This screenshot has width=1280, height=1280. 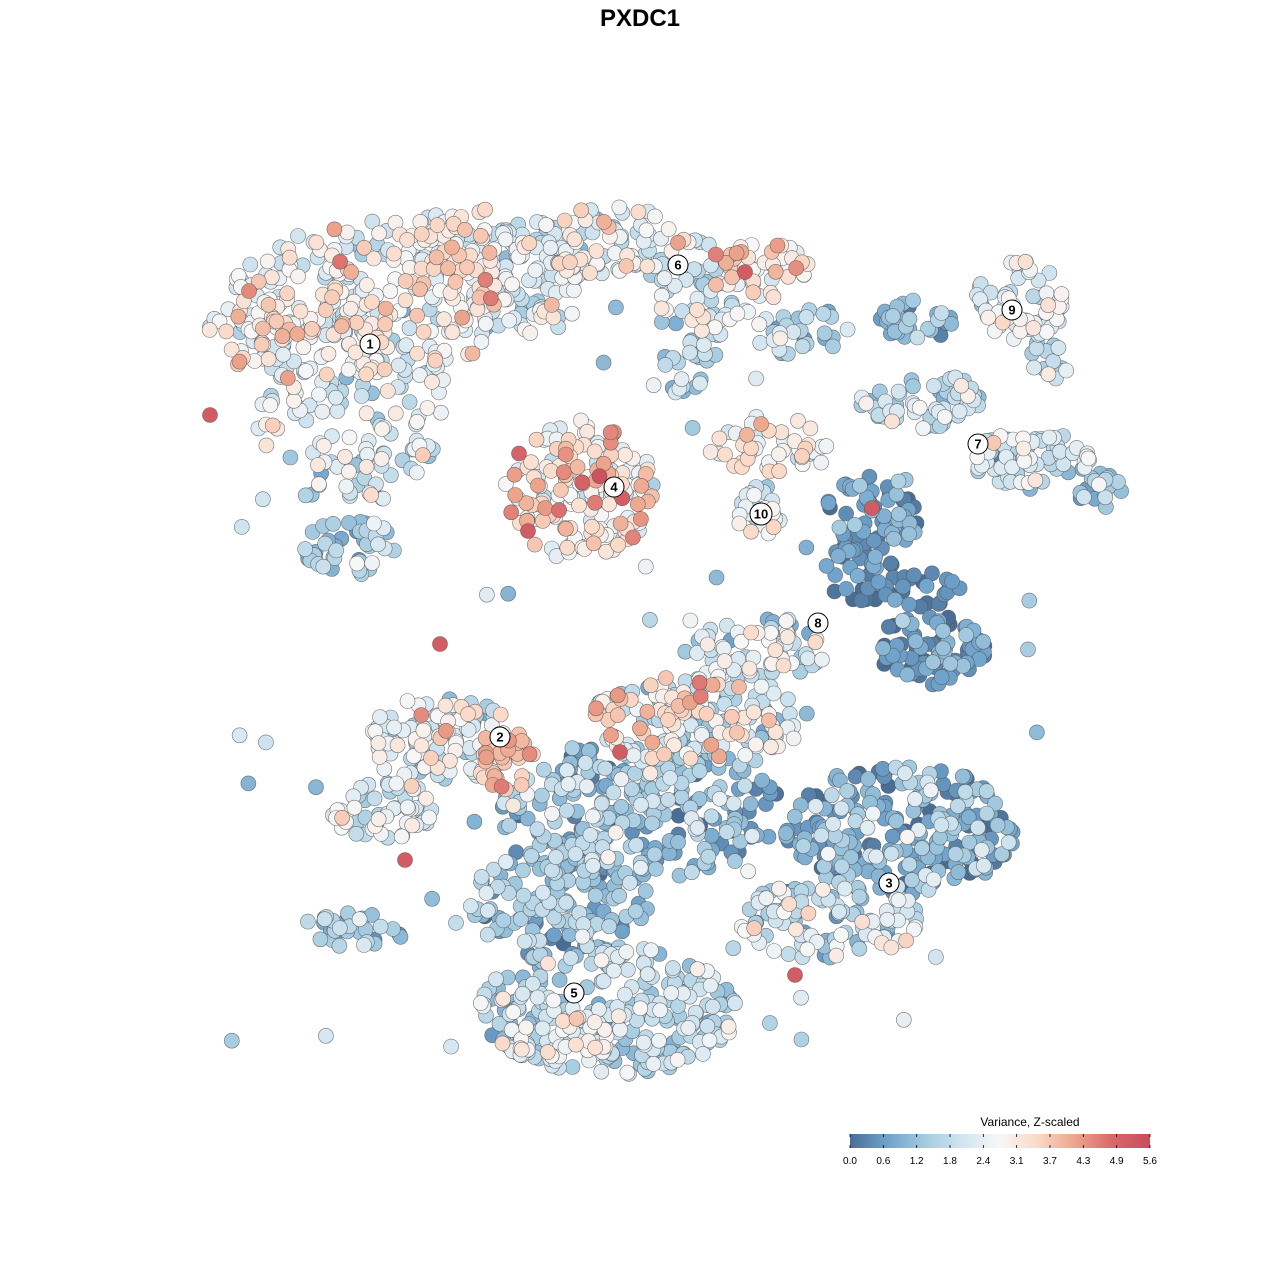 I want to click on colorbar-tick-label: 0.6, so click(x=883, y=1161).